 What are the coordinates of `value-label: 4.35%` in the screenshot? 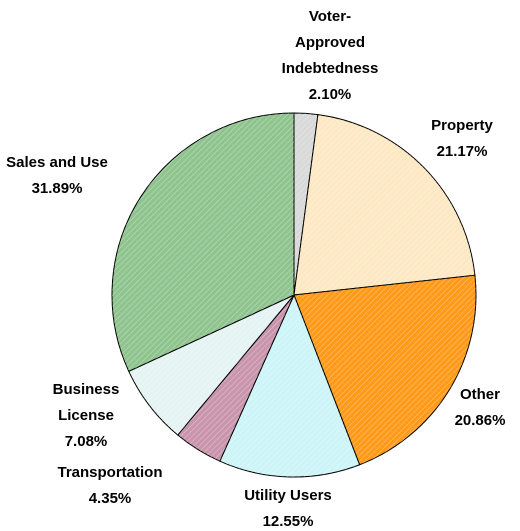 It's located at (110, 498).